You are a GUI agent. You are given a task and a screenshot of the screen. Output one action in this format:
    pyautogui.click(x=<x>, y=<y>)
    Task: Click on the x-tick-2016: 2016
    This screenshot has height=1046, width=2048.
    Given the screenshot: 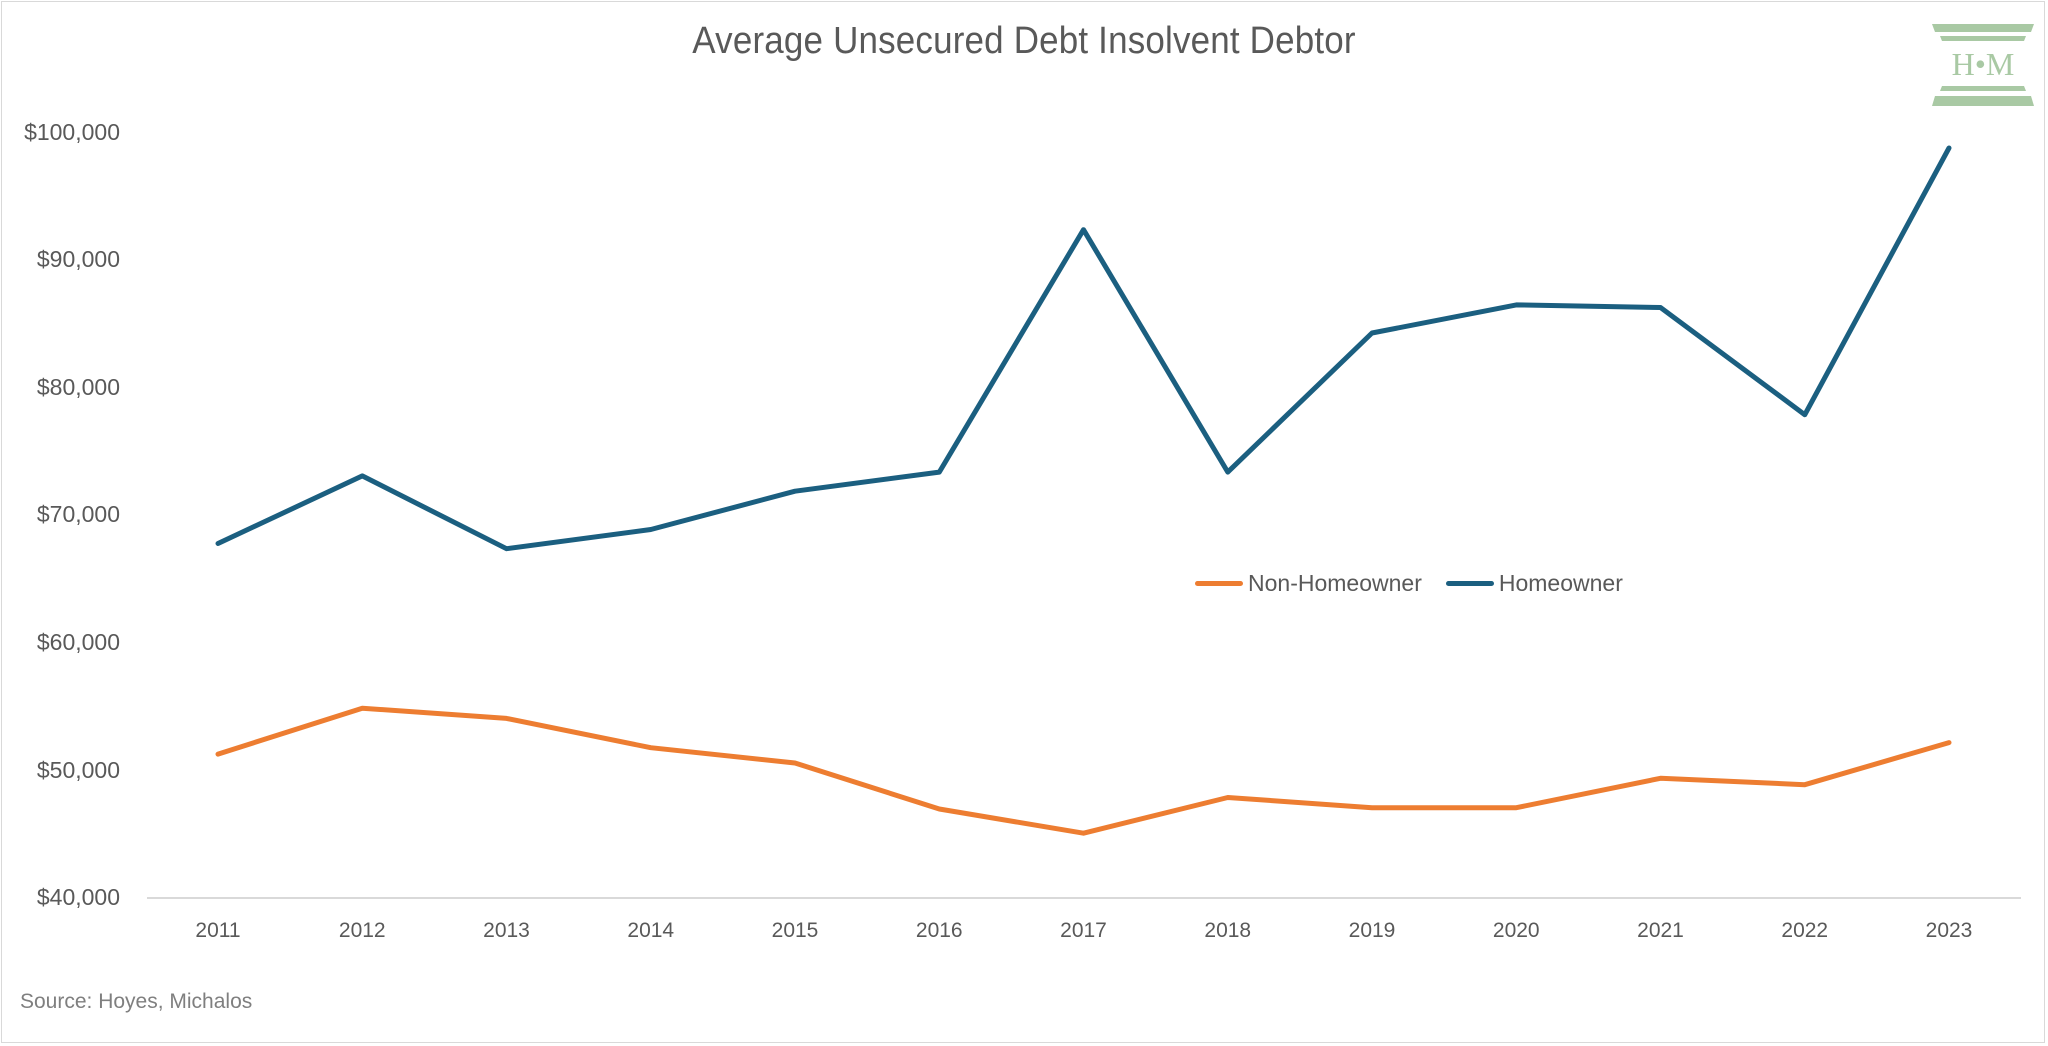 What is the action you would take?
    pyautogui.click(x=939, y=930)
    